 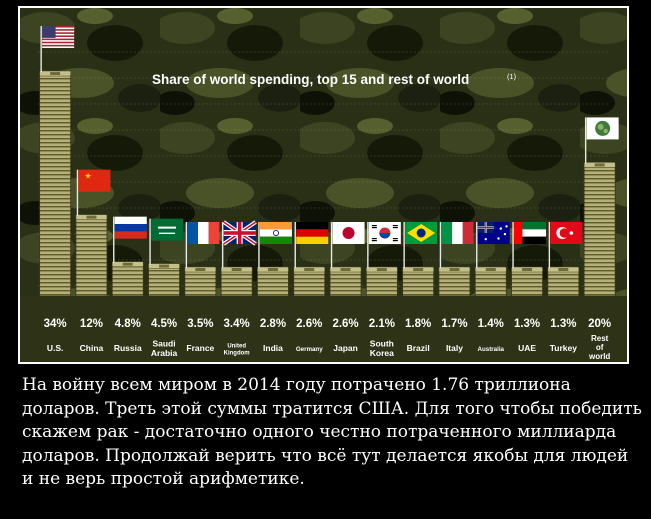 What do you see at coordinates (382, 324) in the screenshot?
I see `value-label: 2.1%` at bounding box center [382, 324].